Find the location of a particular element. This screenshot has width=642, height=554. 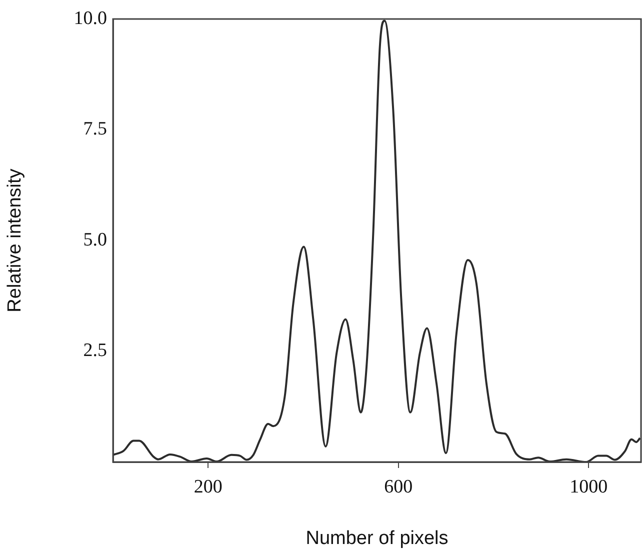

x-tick-label: 600 is located at coordinates (398, 487).